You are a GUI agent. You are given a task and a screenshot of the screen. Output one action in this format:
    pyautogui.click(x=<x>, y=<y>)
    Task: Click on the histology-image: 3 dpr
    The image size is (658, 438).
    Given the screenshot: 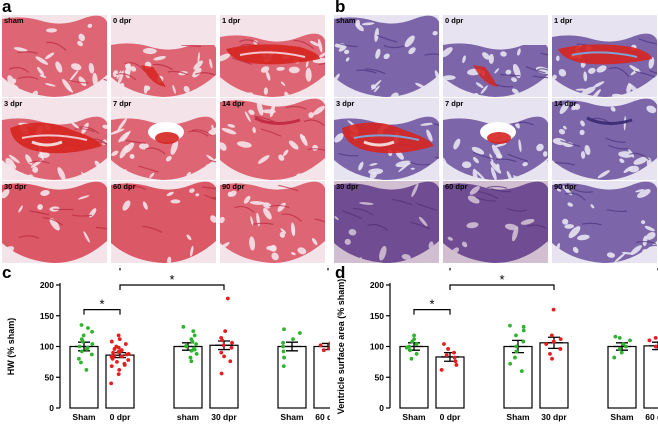 What is the action you would take?
    pyautogui.click(x=54, y=139)
    